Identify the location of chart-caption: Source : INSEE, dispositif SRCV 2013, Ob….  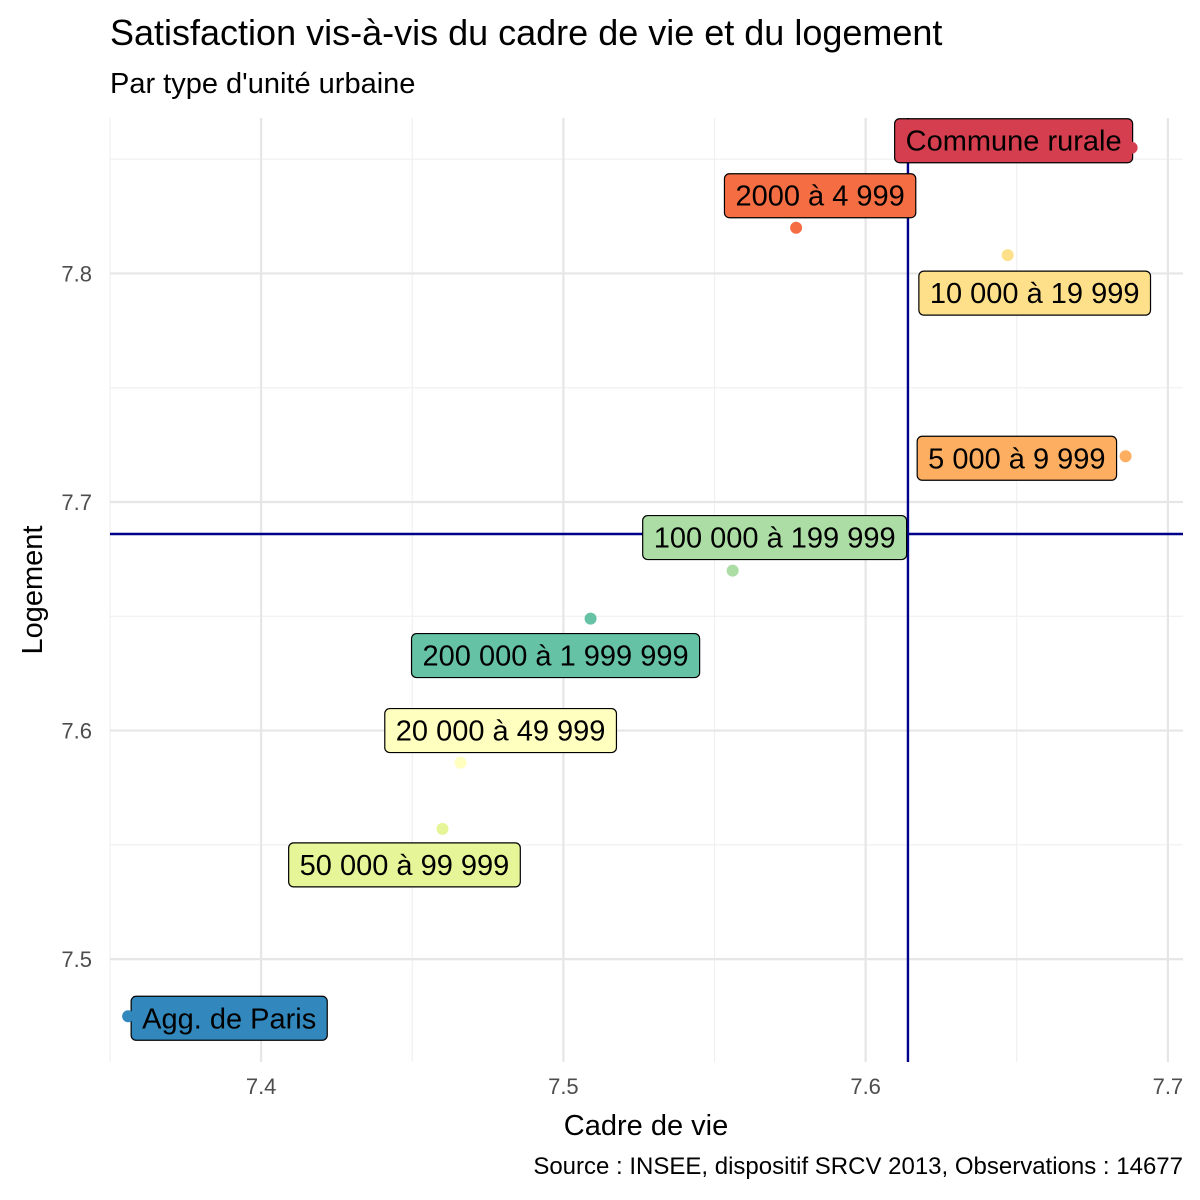
(858, 1166).